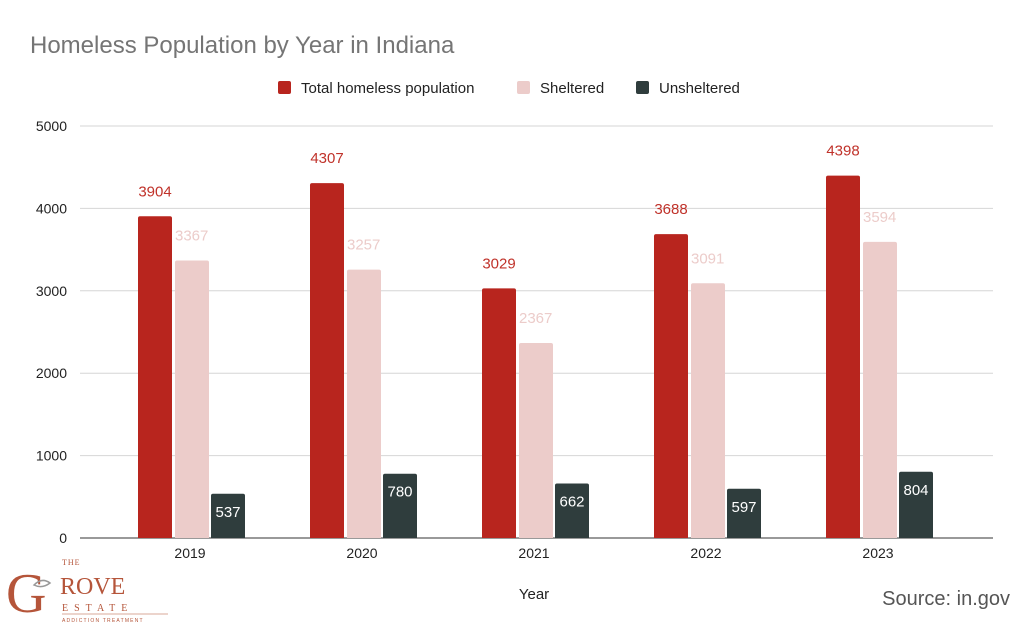 This screenshot has height=633, width=1024. Describe the element at coordinates (154, 191) in the screenshot. I see `data-label: 3904` at that location.